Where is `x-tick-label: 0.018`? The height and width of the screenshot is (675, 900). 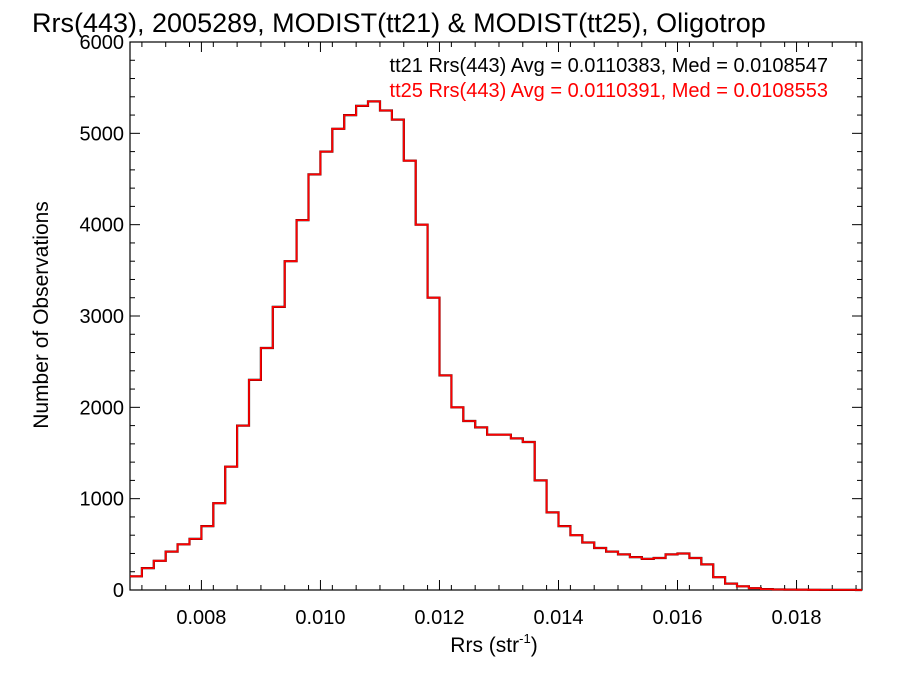 x-tick-label: 0.018 is located at coordinates (797, 618).